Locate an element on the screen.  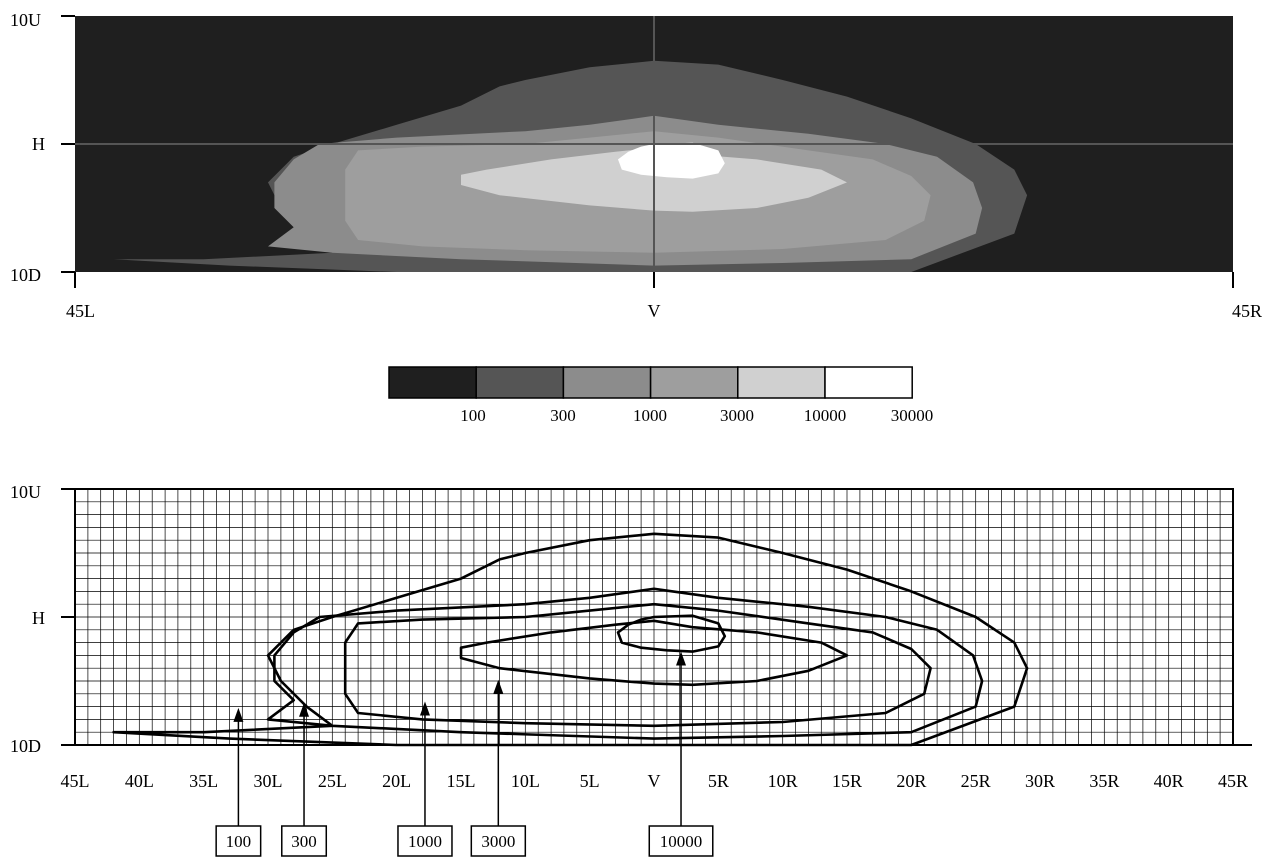
x-tick-40L: 40L is located at coordinates (139, 781).